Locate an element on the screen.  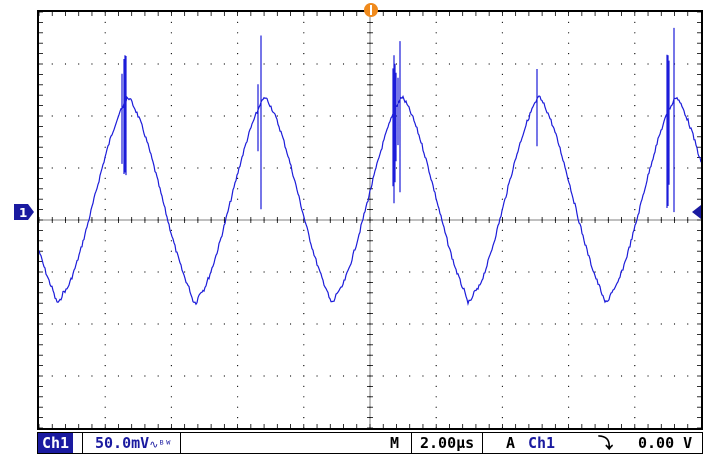
left-bezel is located at coordinates (18, 228).